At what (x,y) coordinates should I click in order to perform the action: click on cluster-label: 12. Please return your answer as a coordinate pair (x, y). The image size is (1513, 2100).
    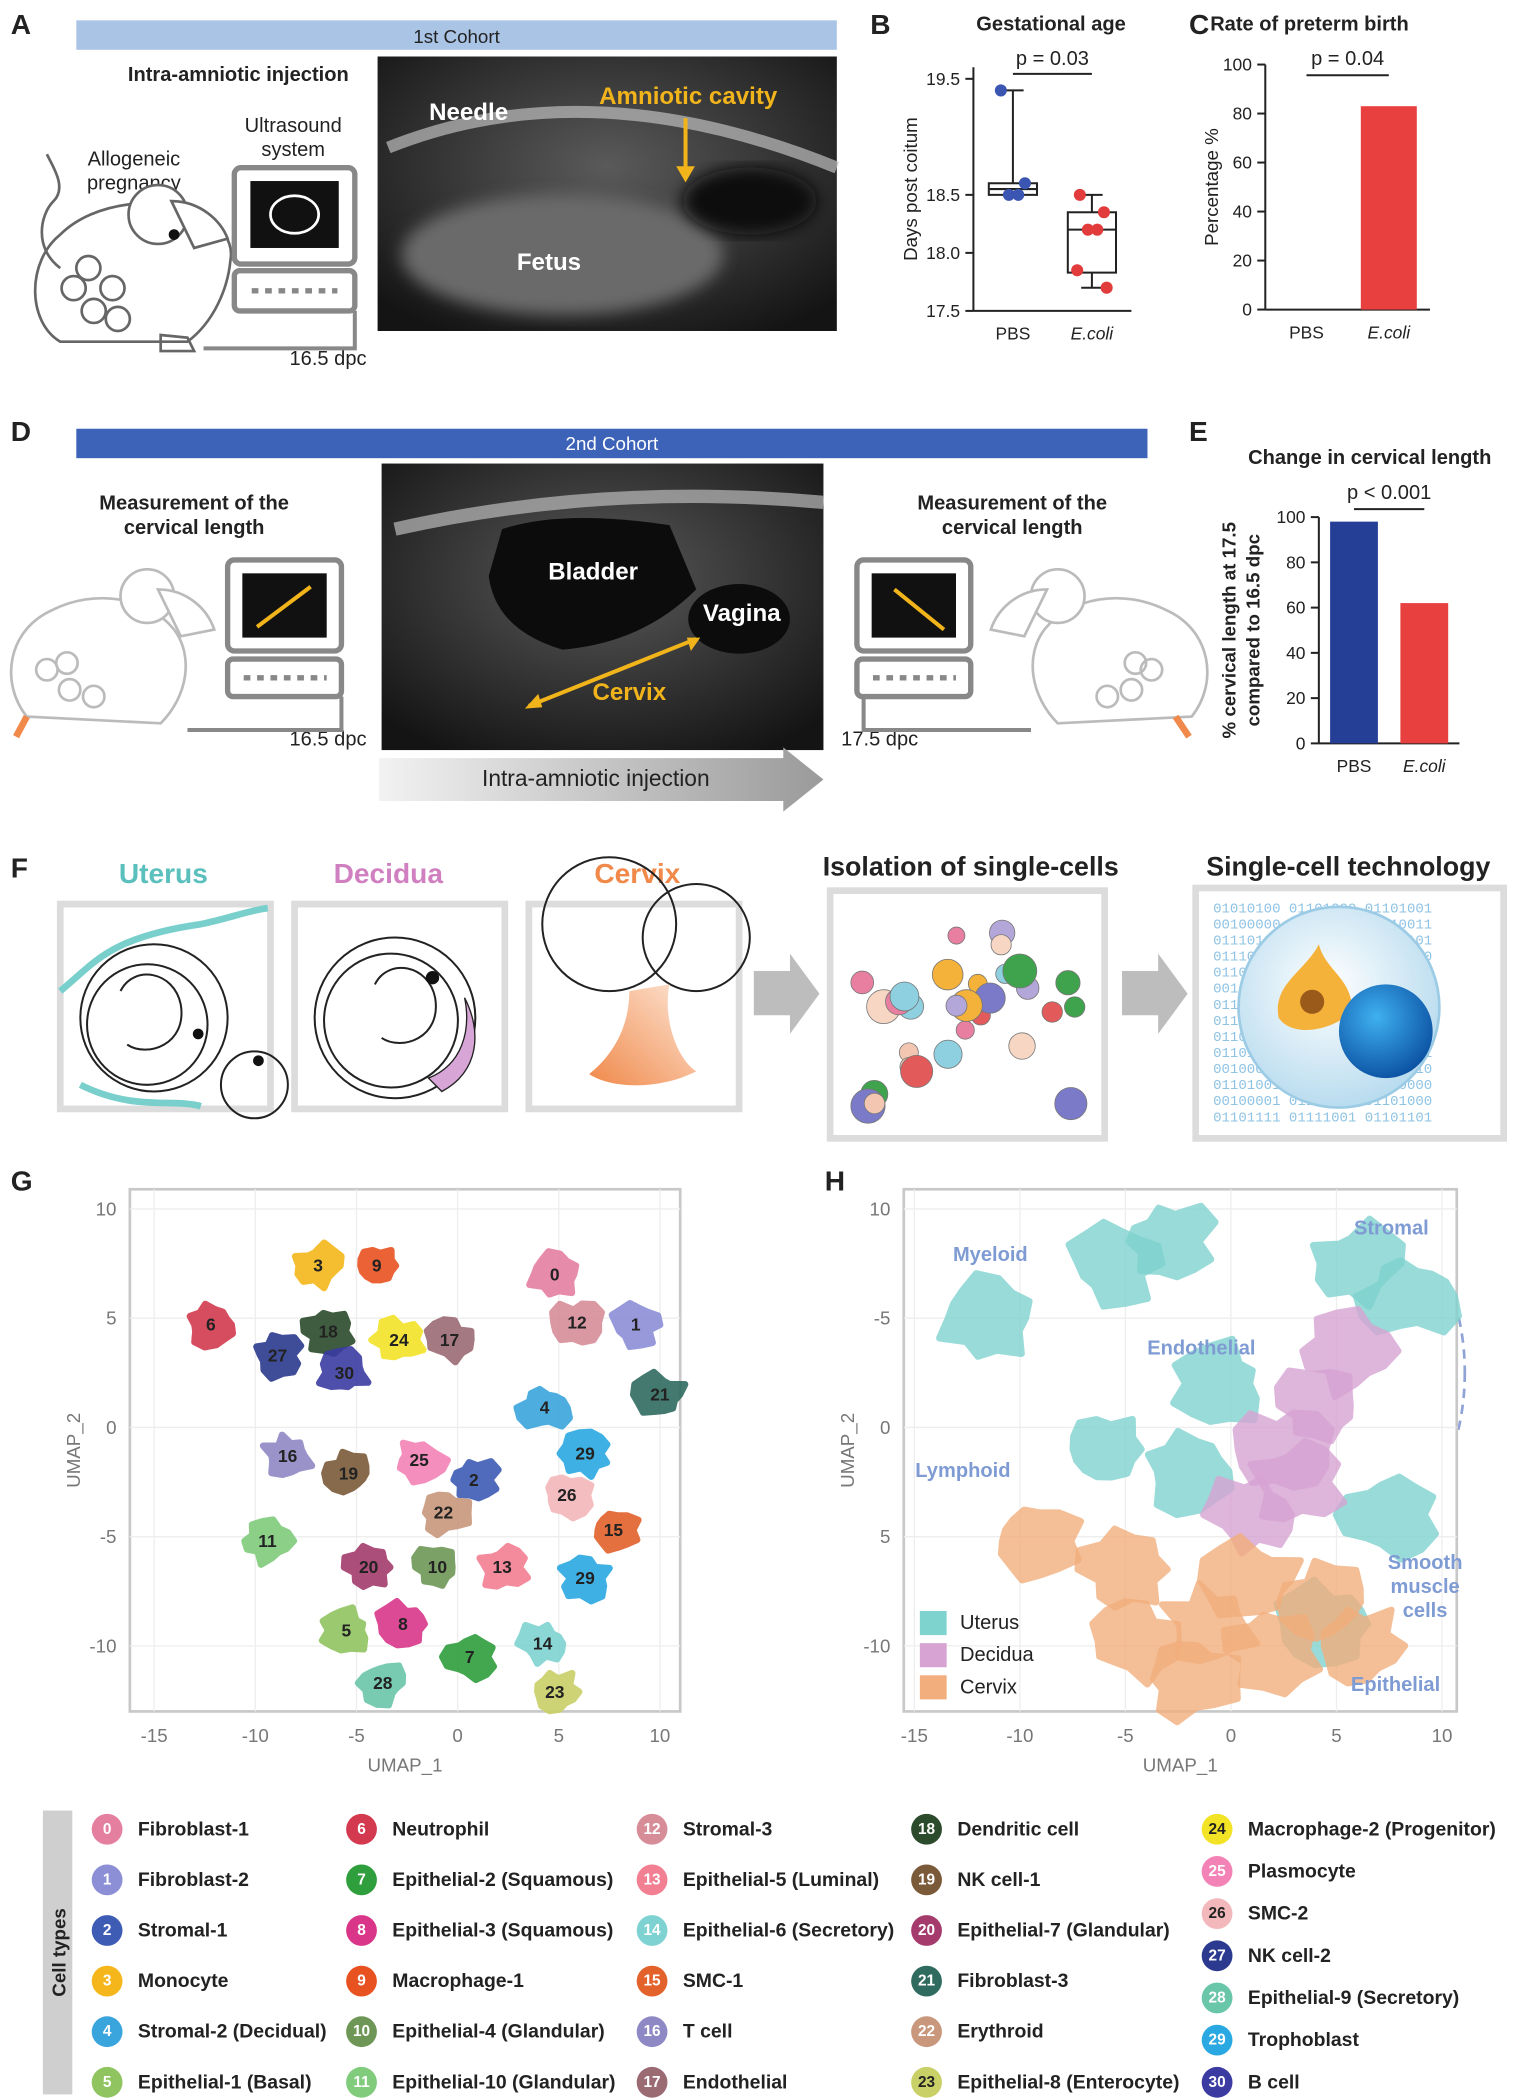
    Looking at the image, I should click on (576, 1323).